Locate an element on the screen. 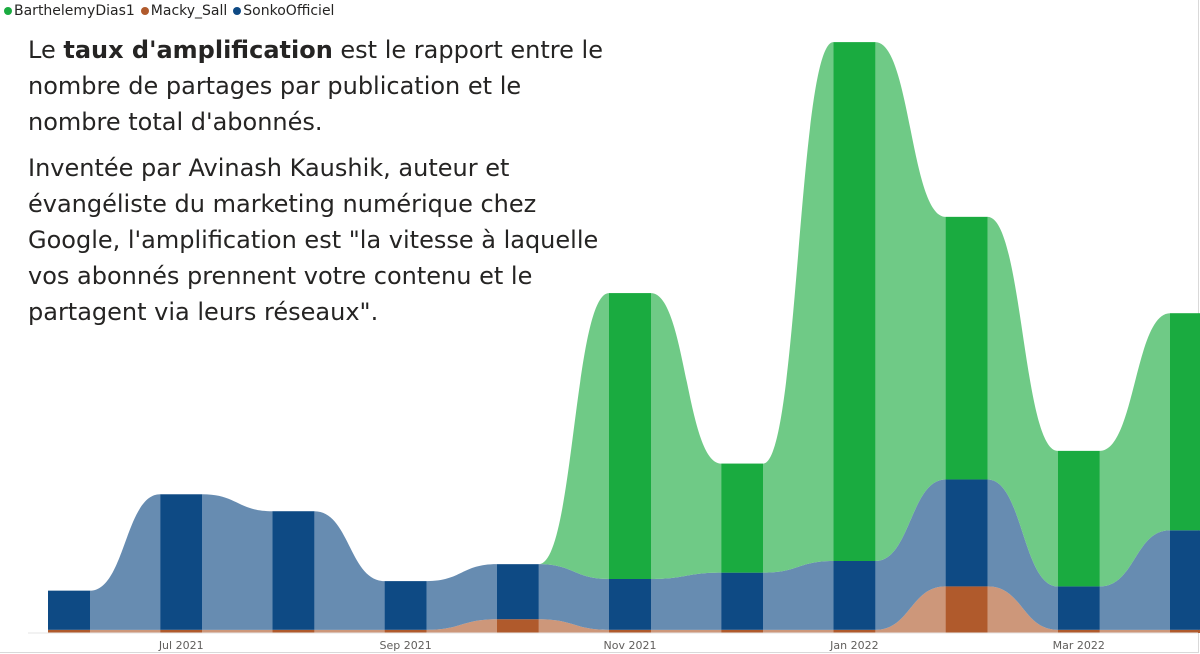  legend-item-barthelemydias1: BarthelemyDias1 is located at coordinates (69, 11).